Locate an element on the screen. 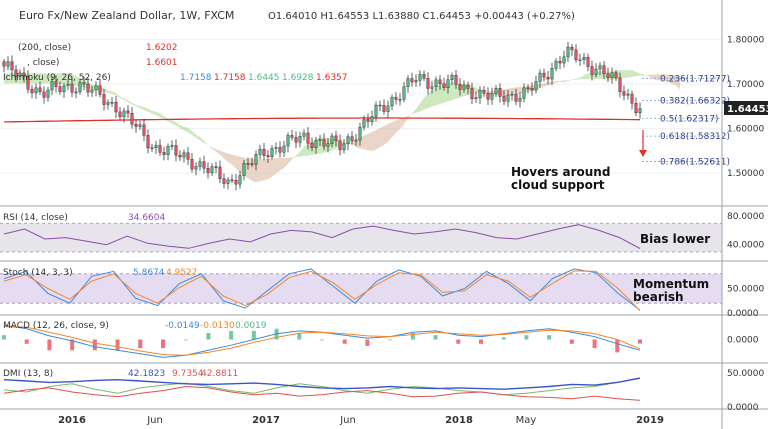 This screenshot has height=429, width=768. dmi-plus-value: 42.1823 is located at coordinates (146, 374).